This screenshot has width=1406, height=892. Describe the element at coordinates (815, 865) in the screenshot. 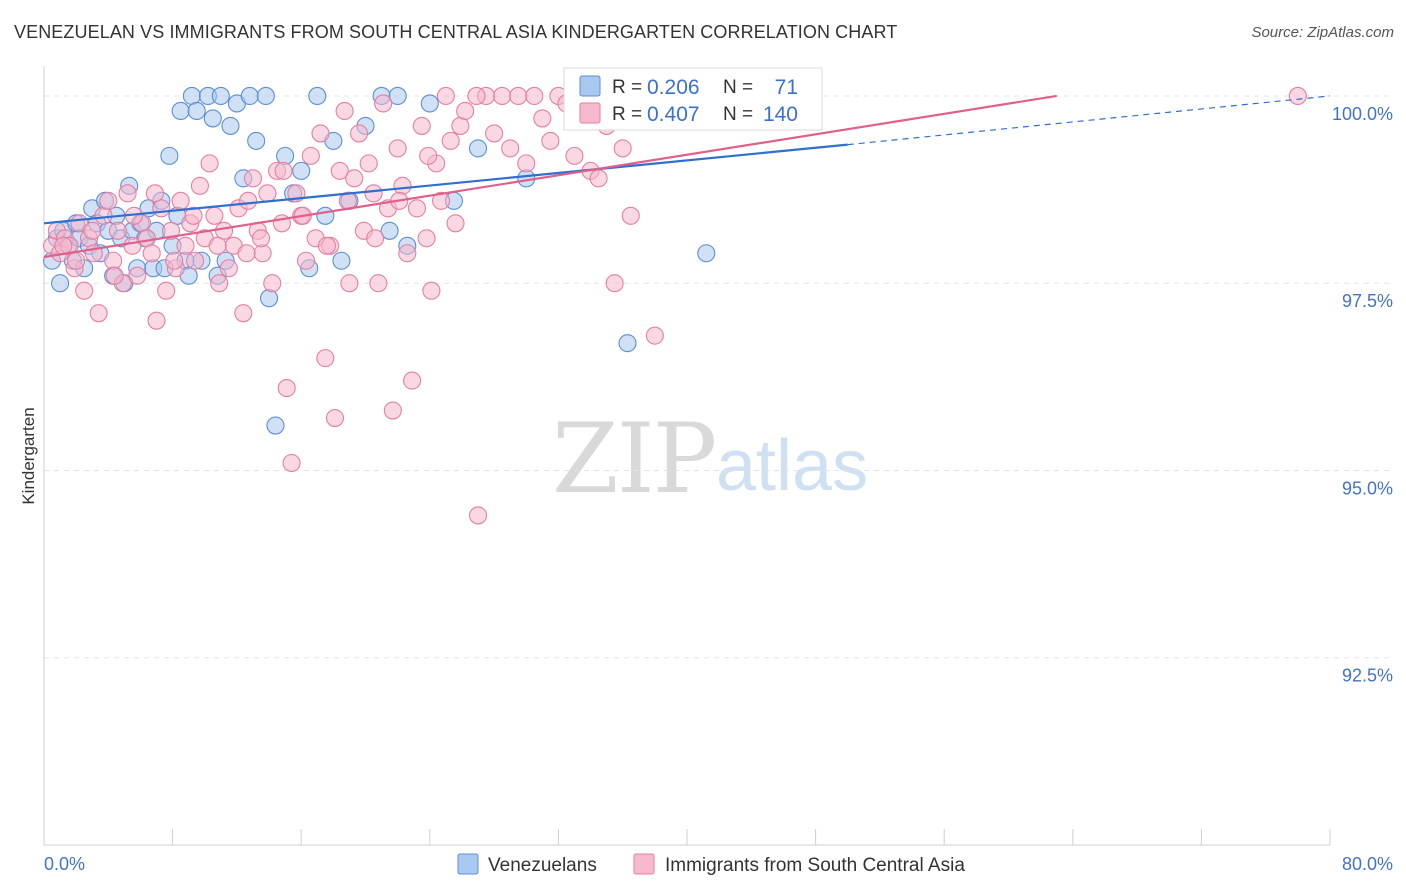

I see `bottom-legend-label-south-central-asia: Immigrants from South Central Asia` at that location.